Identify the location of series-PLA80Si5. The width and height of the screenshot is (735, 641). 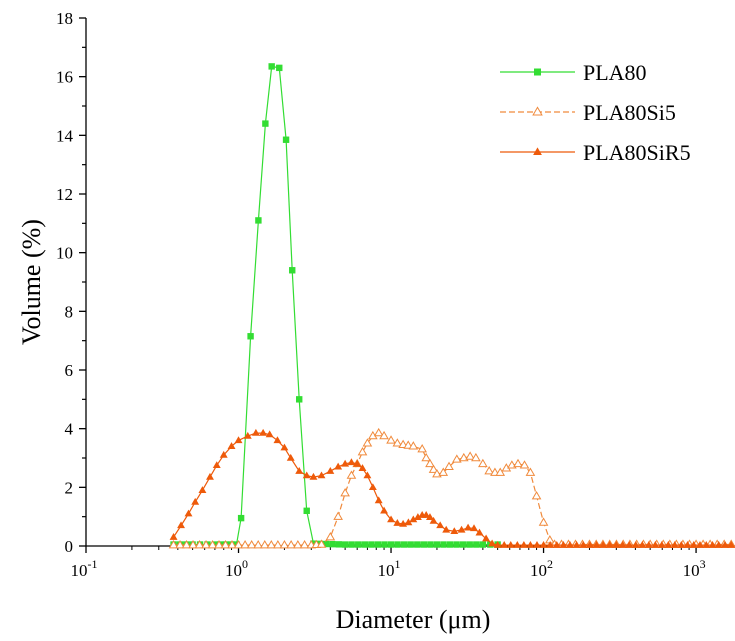
(451, 488).